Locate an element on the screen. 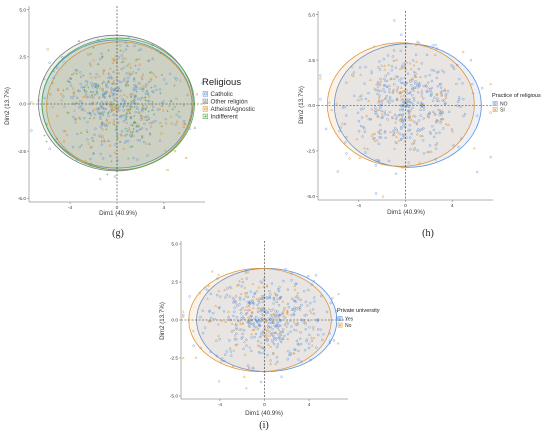  series-yes is located at coordinates (260, 326).